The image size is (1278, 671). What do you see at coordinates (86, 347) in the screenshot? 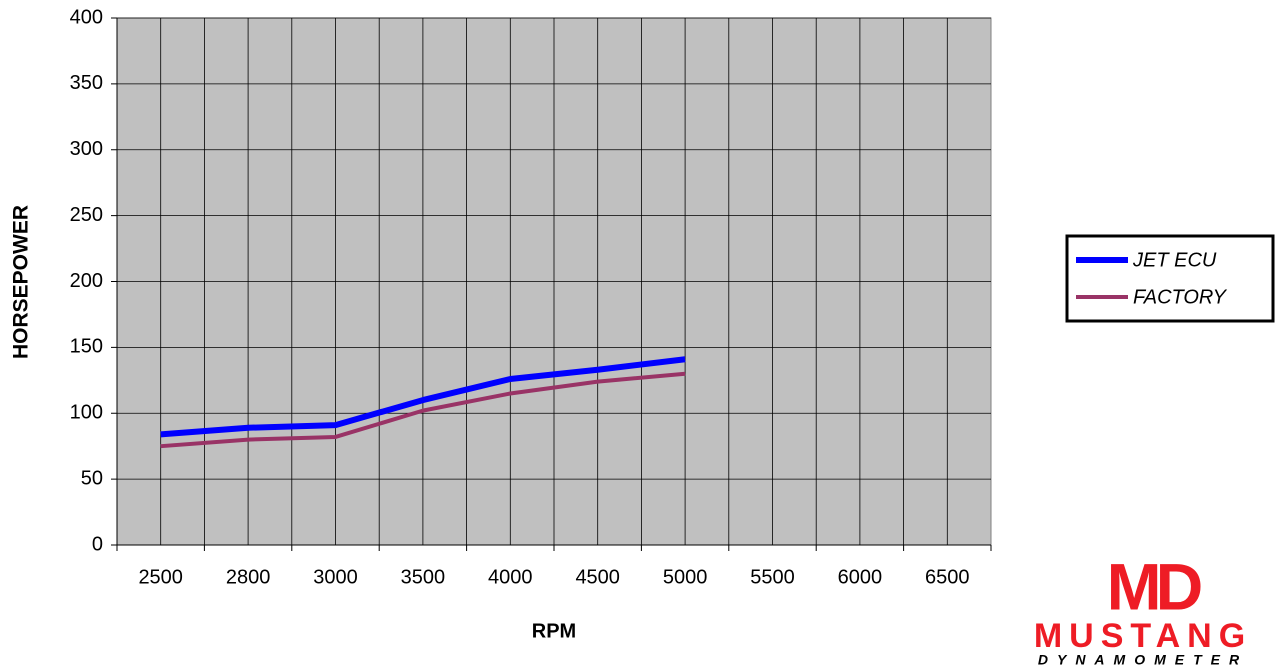
I see `y-tick-label: 150` at bounding box center [86, 347].